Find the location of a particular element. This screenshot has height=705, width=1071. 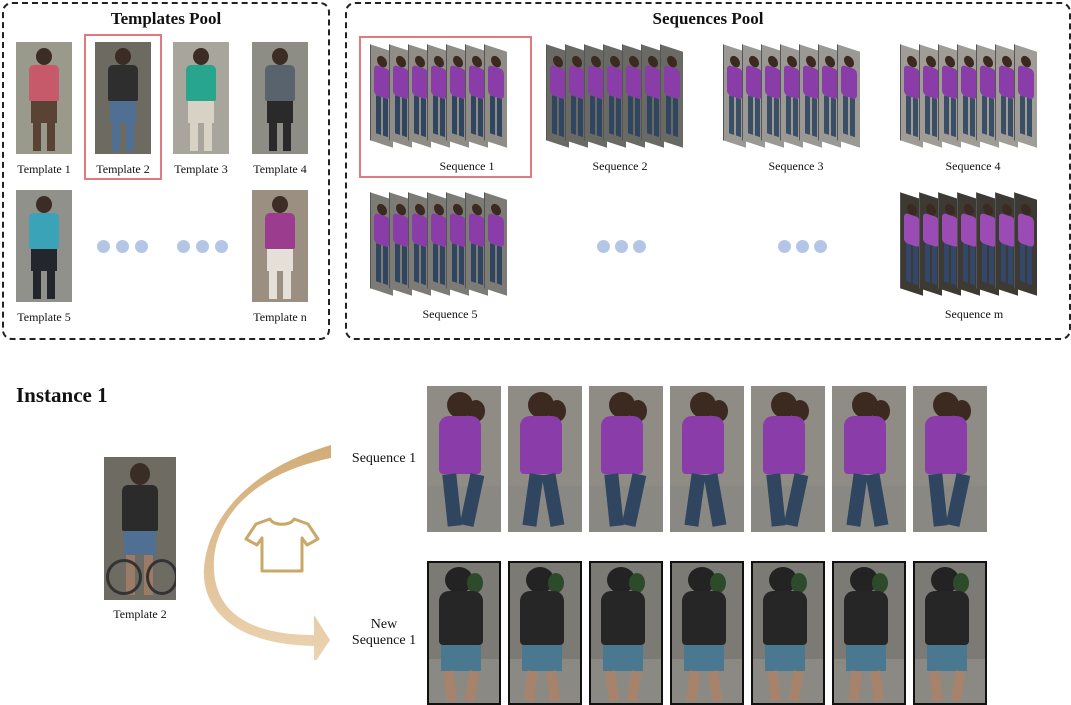

sequence-label: Sequence 5 is located at coordinates (450, 314).